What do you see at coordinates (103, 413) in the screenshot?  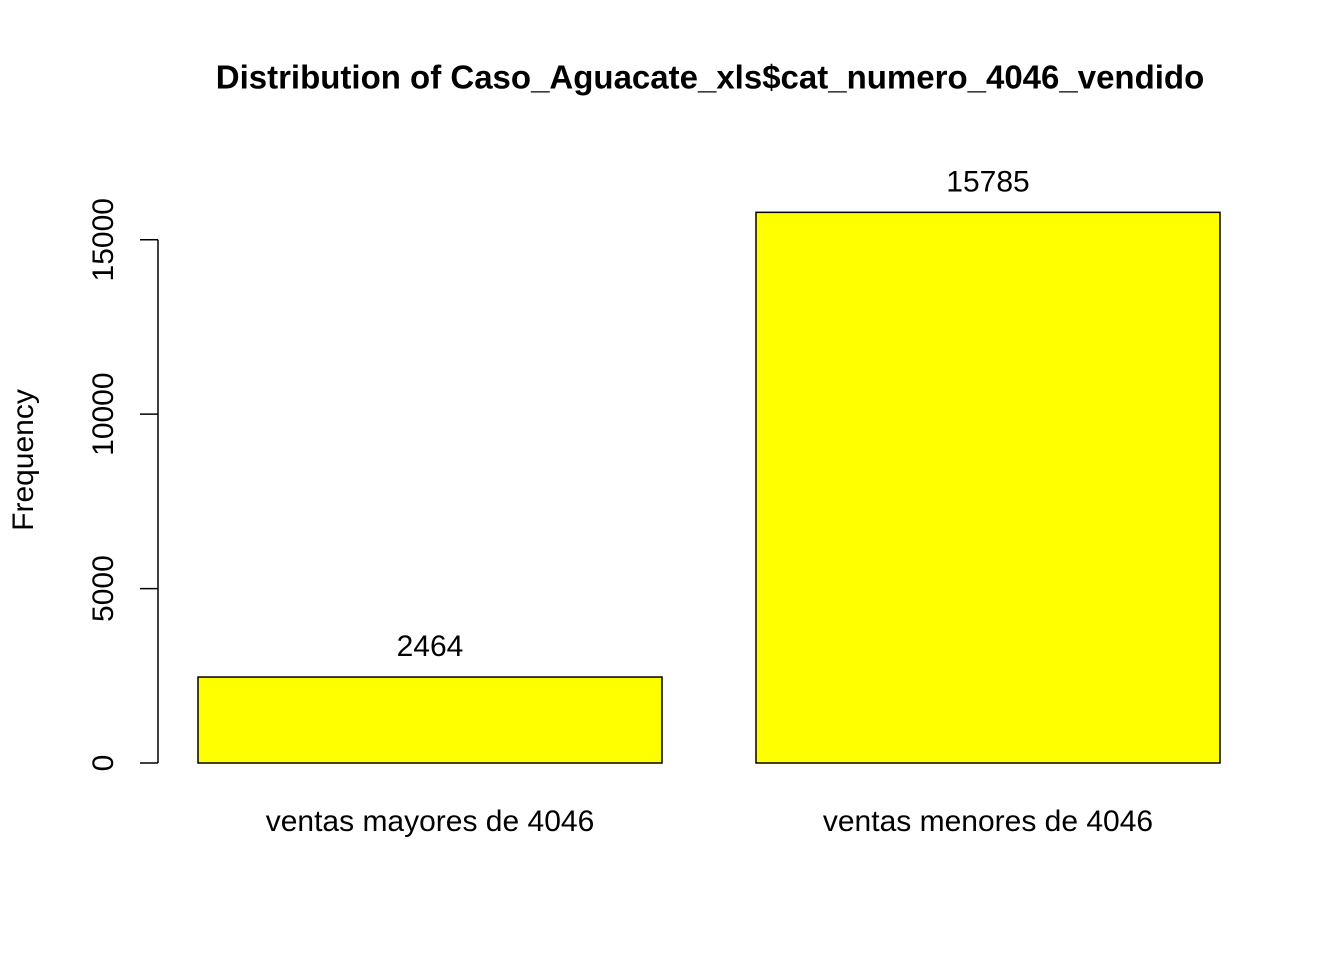 I see `y-tick-label: 10000` at bounding box center [103, 413].